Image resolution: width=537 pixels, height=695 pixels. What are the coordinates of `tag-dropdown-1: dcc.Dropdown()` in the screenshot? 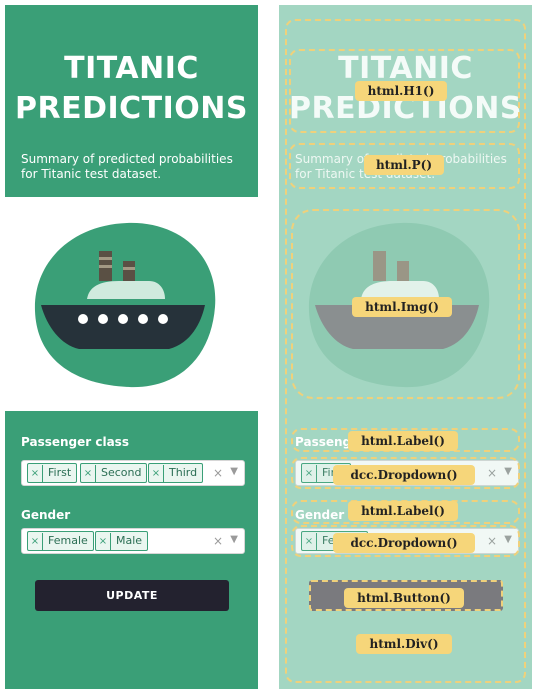 It's located at (404, 475).